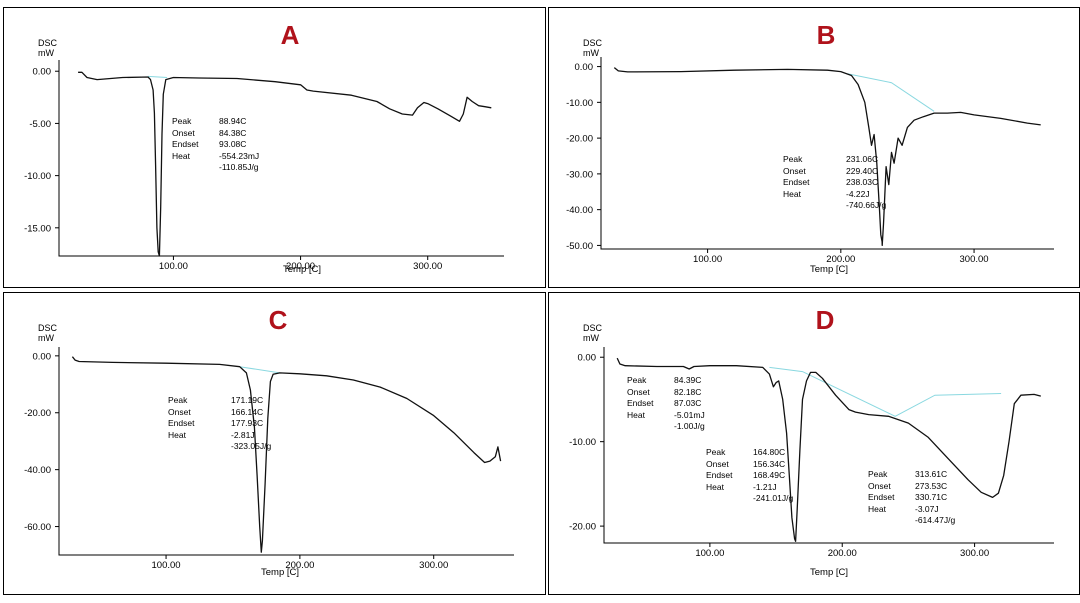 This screenshot has height=603, width=1080. Describe the element at coordinates (239, 167) in the screenshot. I see `annotation-value: -110.85J/g` at that location.